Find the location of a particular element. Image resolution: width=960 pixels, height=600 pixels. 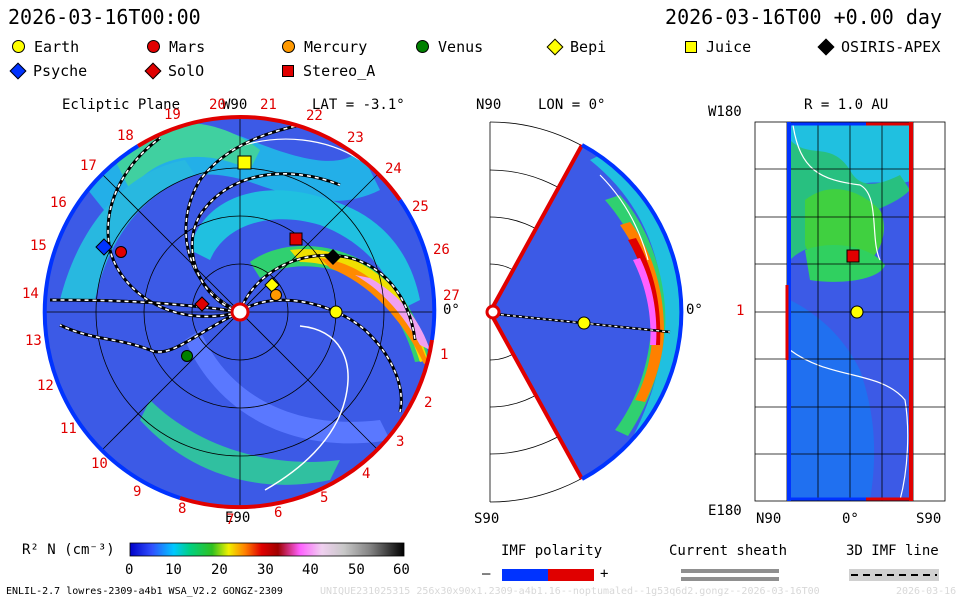

current-sheath-title: Current sheath is located at coordinates (728, 551).